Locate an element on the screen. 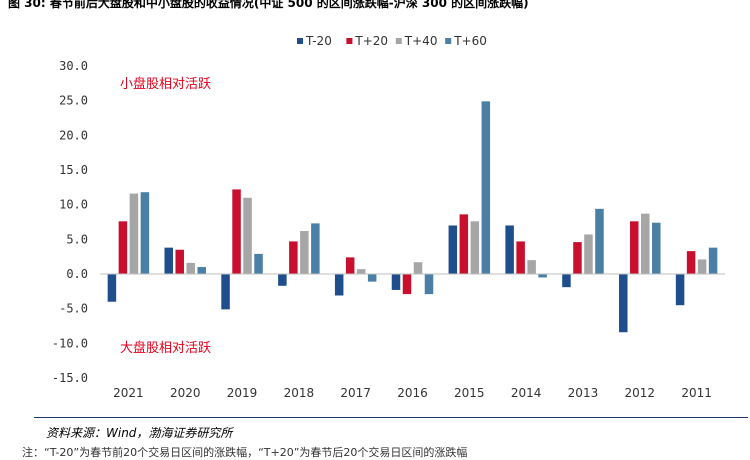  x-tick-label: 2012 is located at coordinates (639, 393).